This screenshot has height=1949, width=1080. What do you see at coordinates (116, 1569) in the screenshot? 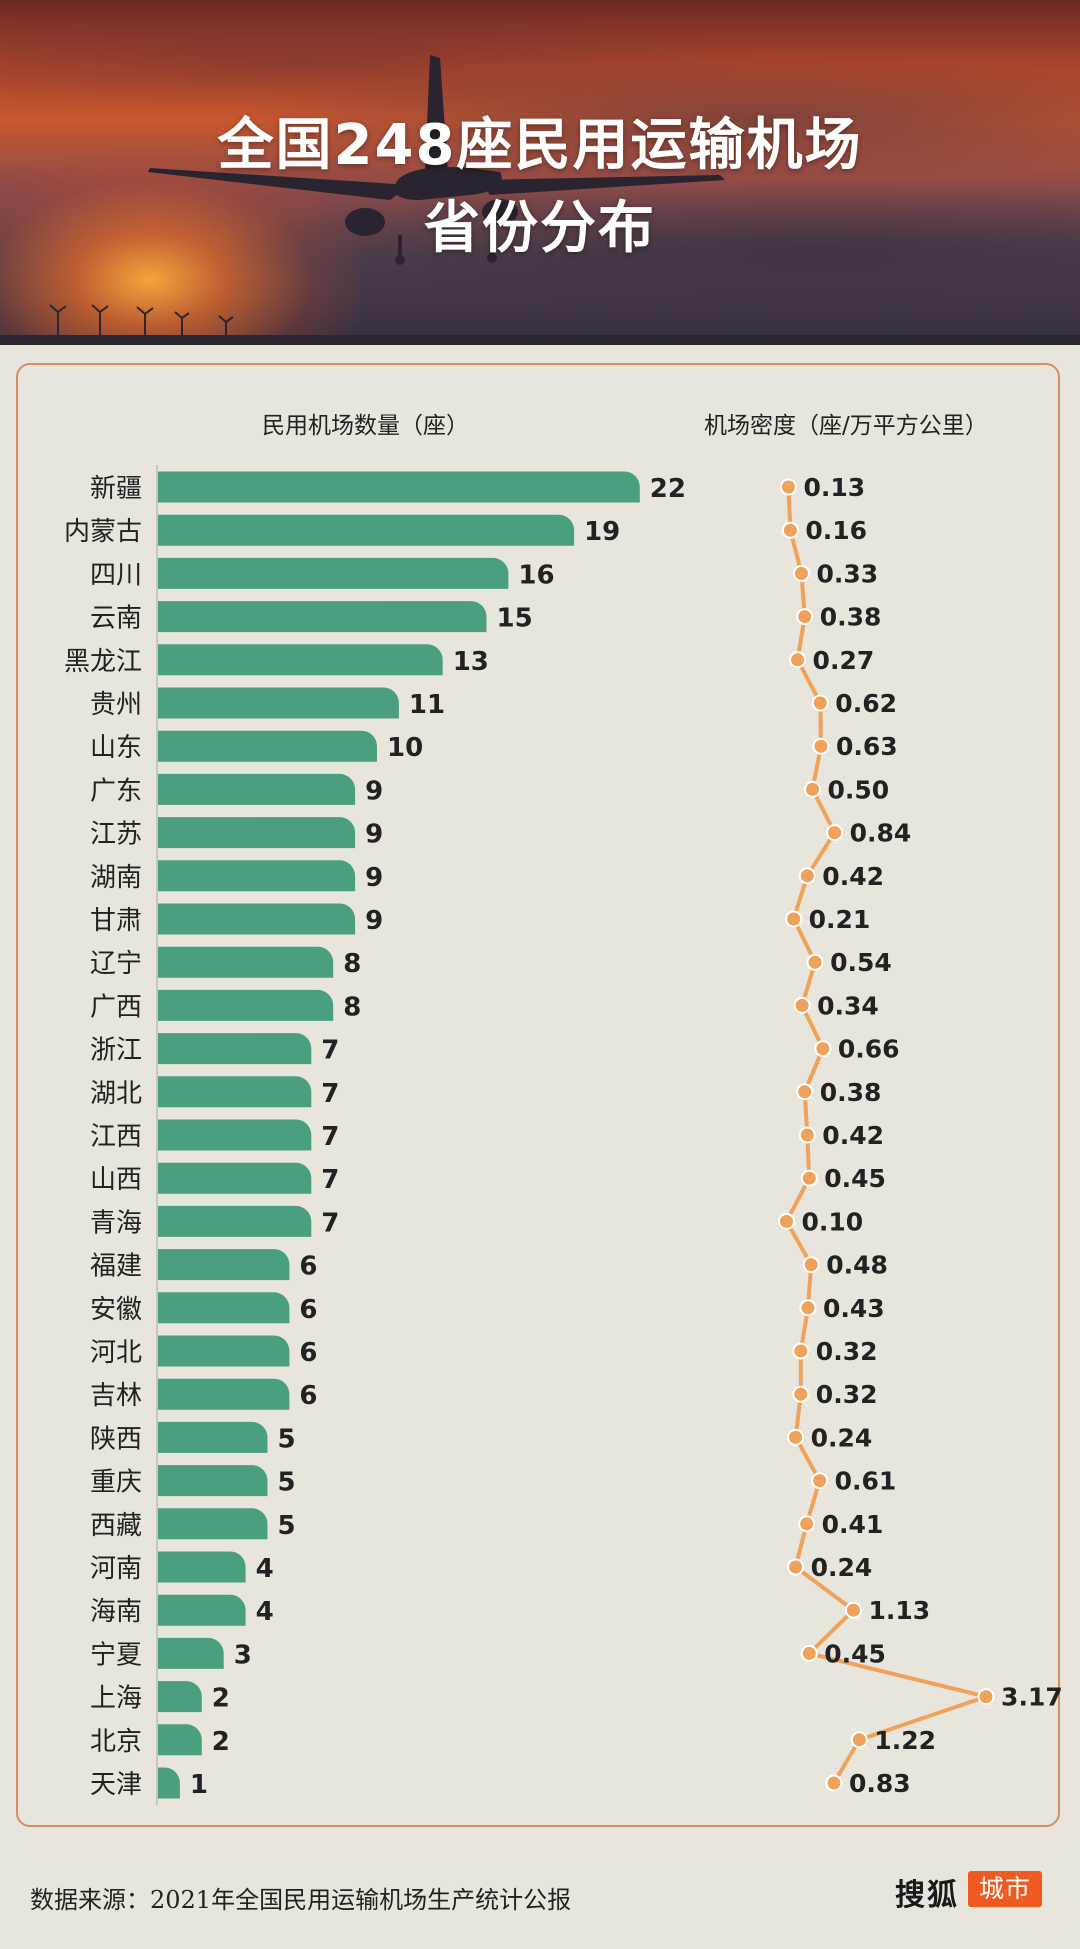
I see `category-label: 河南` at bounding box center [116, 1569].